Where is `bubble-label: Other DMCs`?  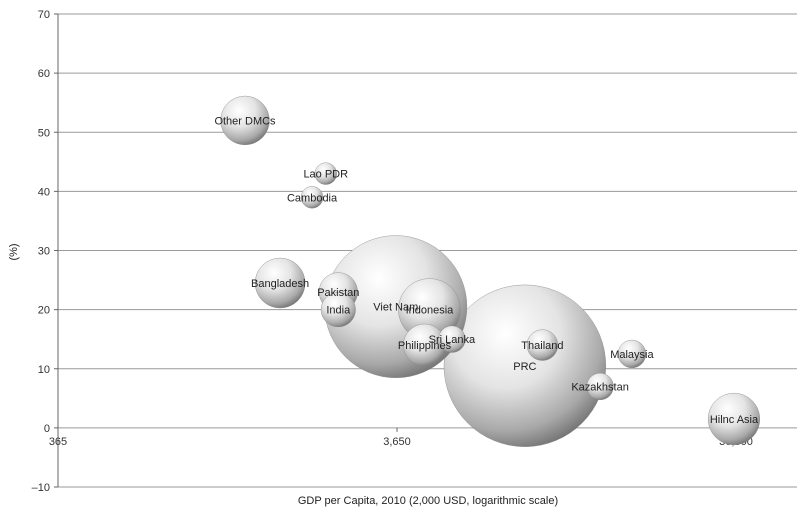
bubble-label: Other DMCs is located at coordinates (245, 121).